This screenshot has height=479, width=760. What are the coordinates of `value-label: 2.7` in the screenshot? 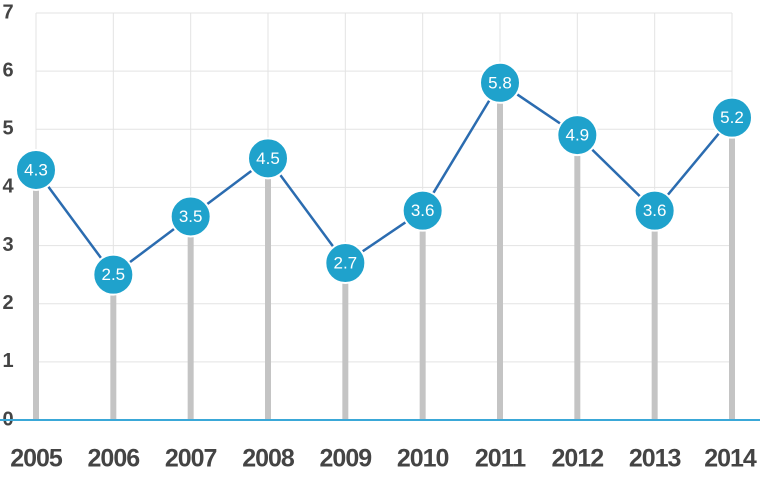 It's located at (346, 262).